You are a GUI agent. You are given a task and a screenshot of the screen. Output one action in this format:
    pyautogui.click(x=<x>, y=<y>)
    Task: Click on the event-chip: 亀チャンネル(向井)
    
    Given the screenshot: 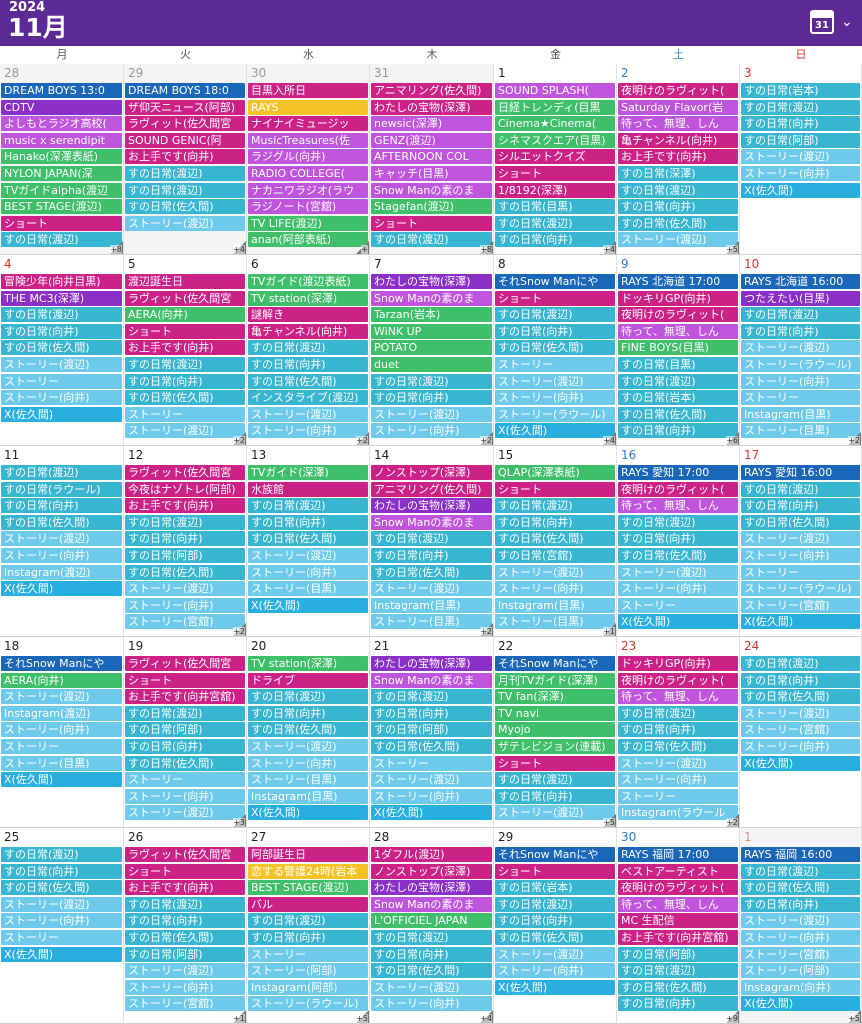 What is the action you would take?
    pyautogui.click(x=678, y=140)
    